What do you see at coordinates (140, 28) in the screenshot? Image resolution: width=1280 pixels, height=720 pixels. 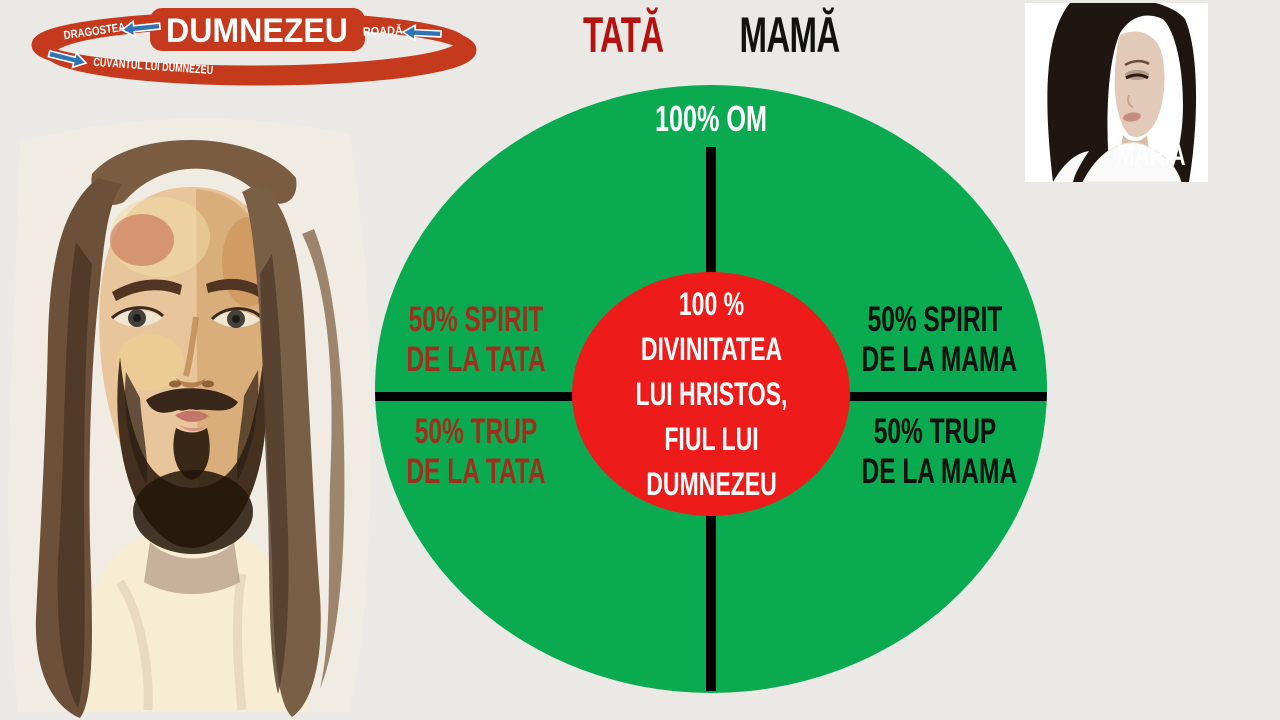 I see `dragostea-arrow-icon` at bounding box center [140, 28].